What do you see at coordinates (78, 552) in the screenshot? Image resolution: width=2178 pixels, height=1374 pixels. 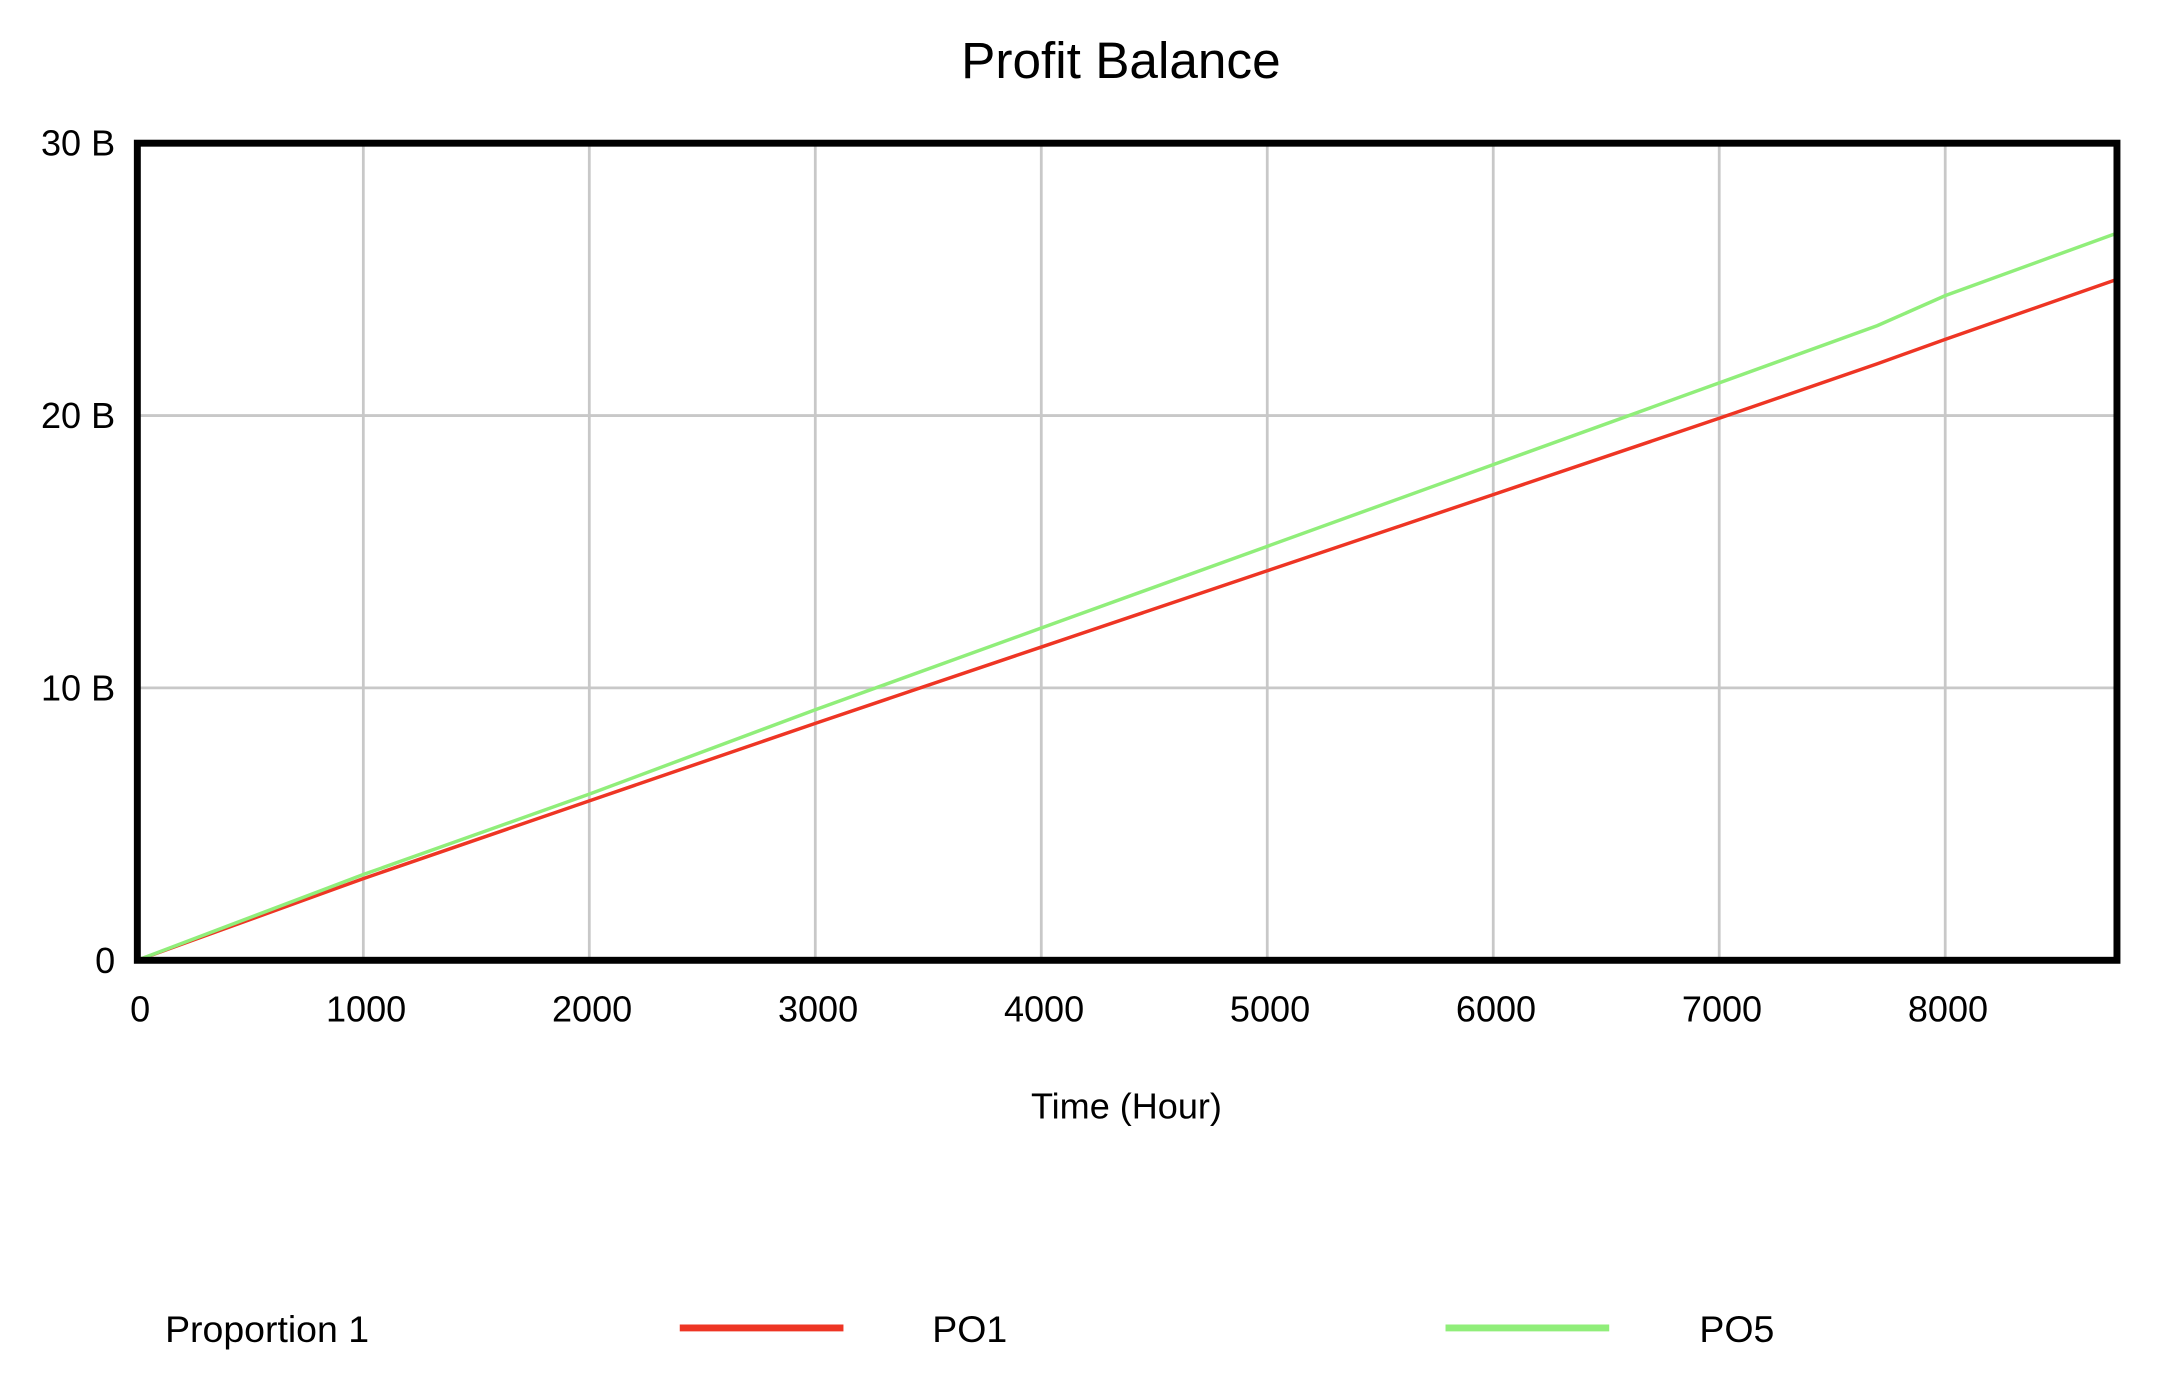 I see `y-tick-labels: 0 10 B 20 B 30 B` at bounding box center [78, 552].